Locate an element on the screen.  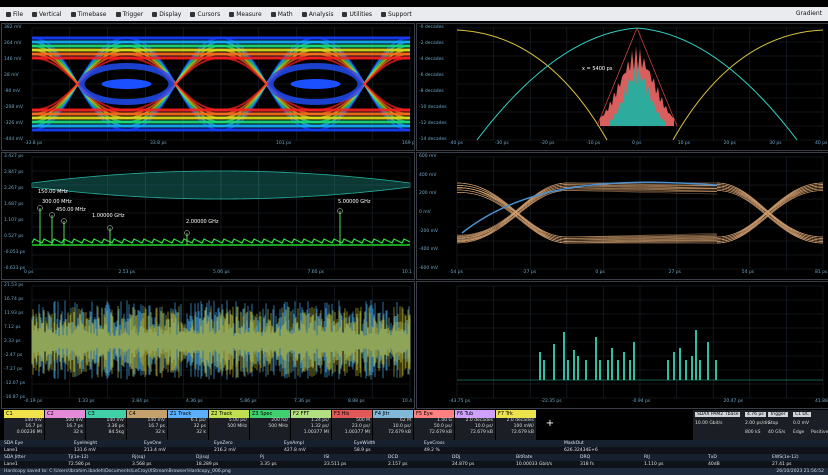
y-tick-label: 11.93 ps is located at coordinates (14, 313).